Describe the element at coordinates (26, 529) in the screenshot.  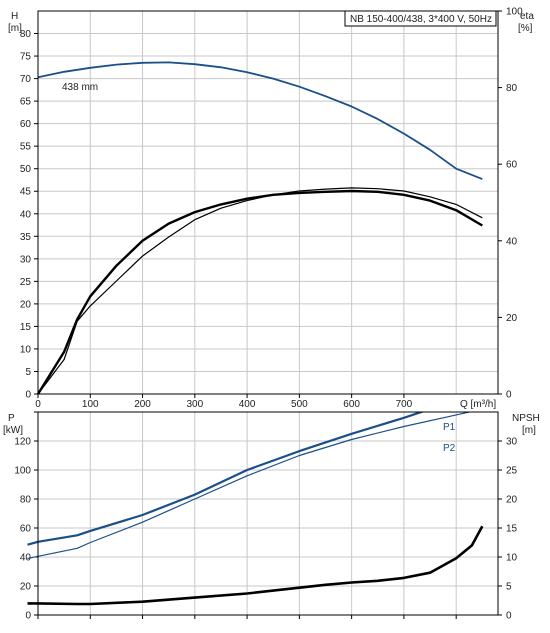
I see `bottom-y-tick-label-3: 60` at that location.